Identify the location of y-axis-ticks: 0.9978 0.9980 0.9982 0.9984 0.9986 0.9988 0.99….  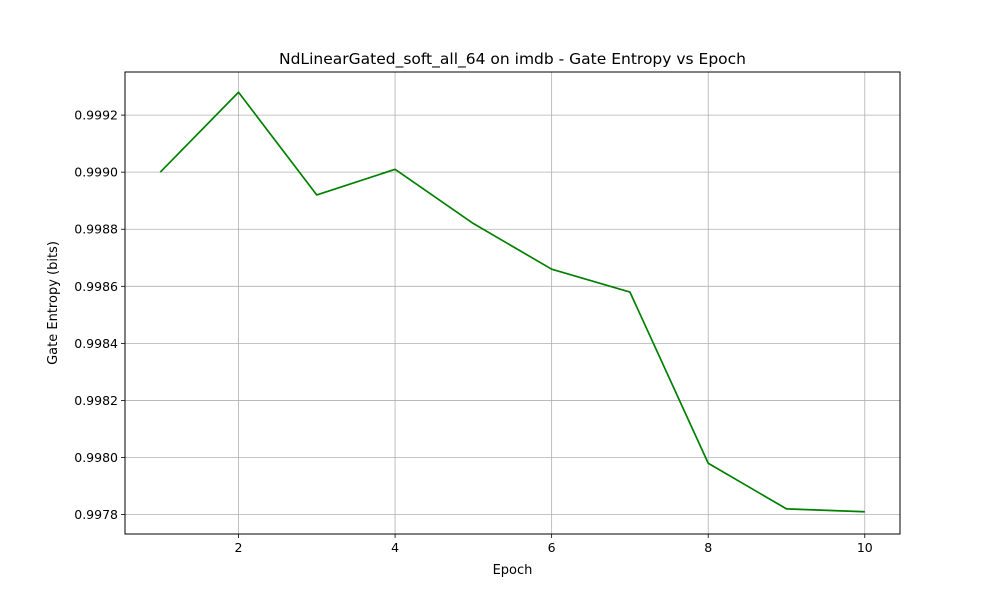
(99, 315).